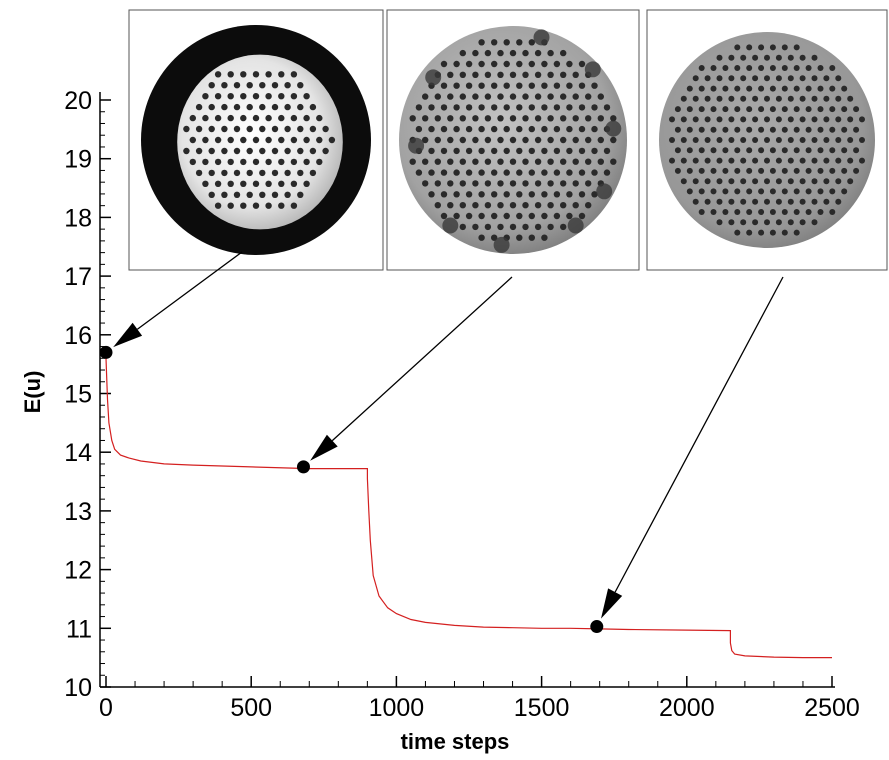  Describe the element at coordinates (256, 140) in the screenshot. I see `inset-initial-state` at that location.